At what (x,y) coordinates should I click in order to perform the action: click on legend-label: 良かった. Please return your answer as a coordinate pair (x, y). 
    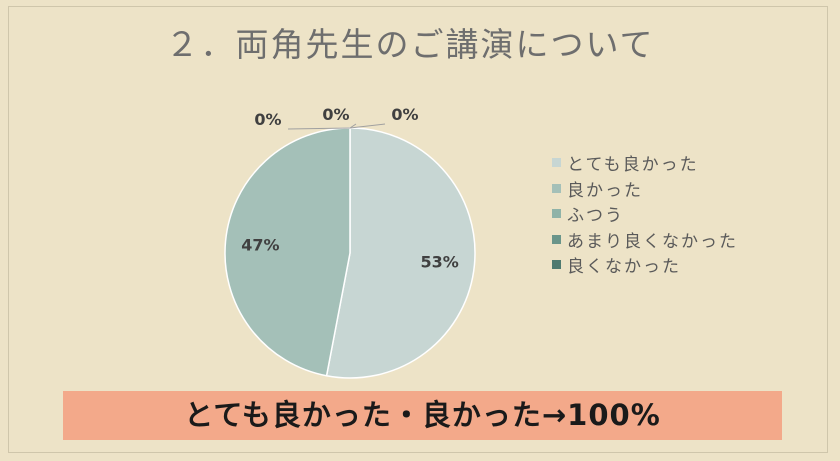
    Looking at the image, I should click on (605, 190).